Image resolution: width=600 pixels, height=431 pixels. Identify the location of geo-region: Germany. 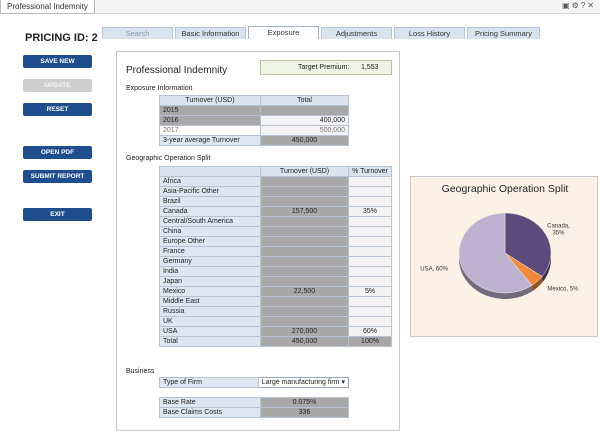
(210, 261).